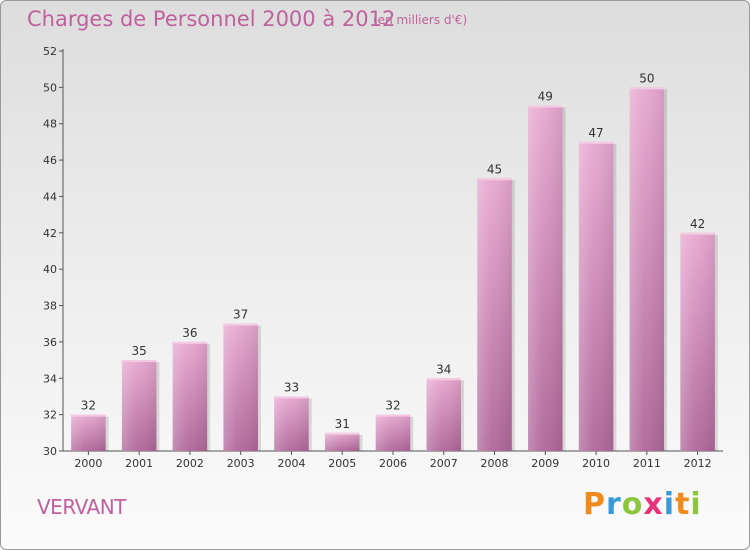  Describe the element at coordinates (444, 463) in the screenshot. I see `x-tick-label: 2007` at that location.